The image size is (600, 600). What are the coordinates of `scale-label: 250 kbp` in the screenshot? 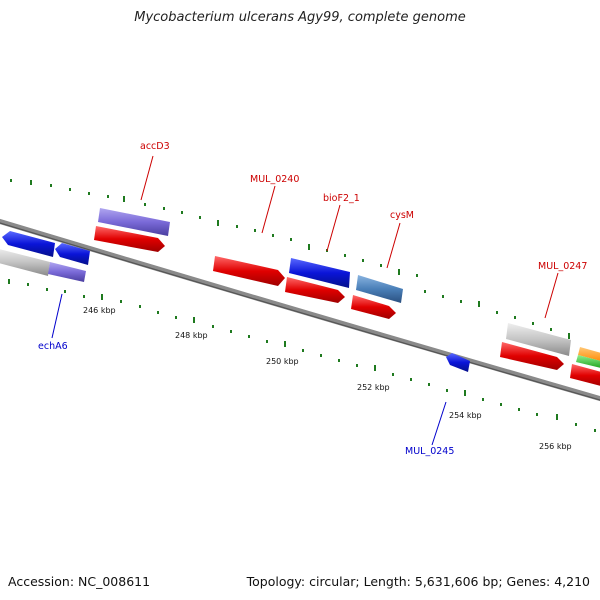 It's located at (282, 361).